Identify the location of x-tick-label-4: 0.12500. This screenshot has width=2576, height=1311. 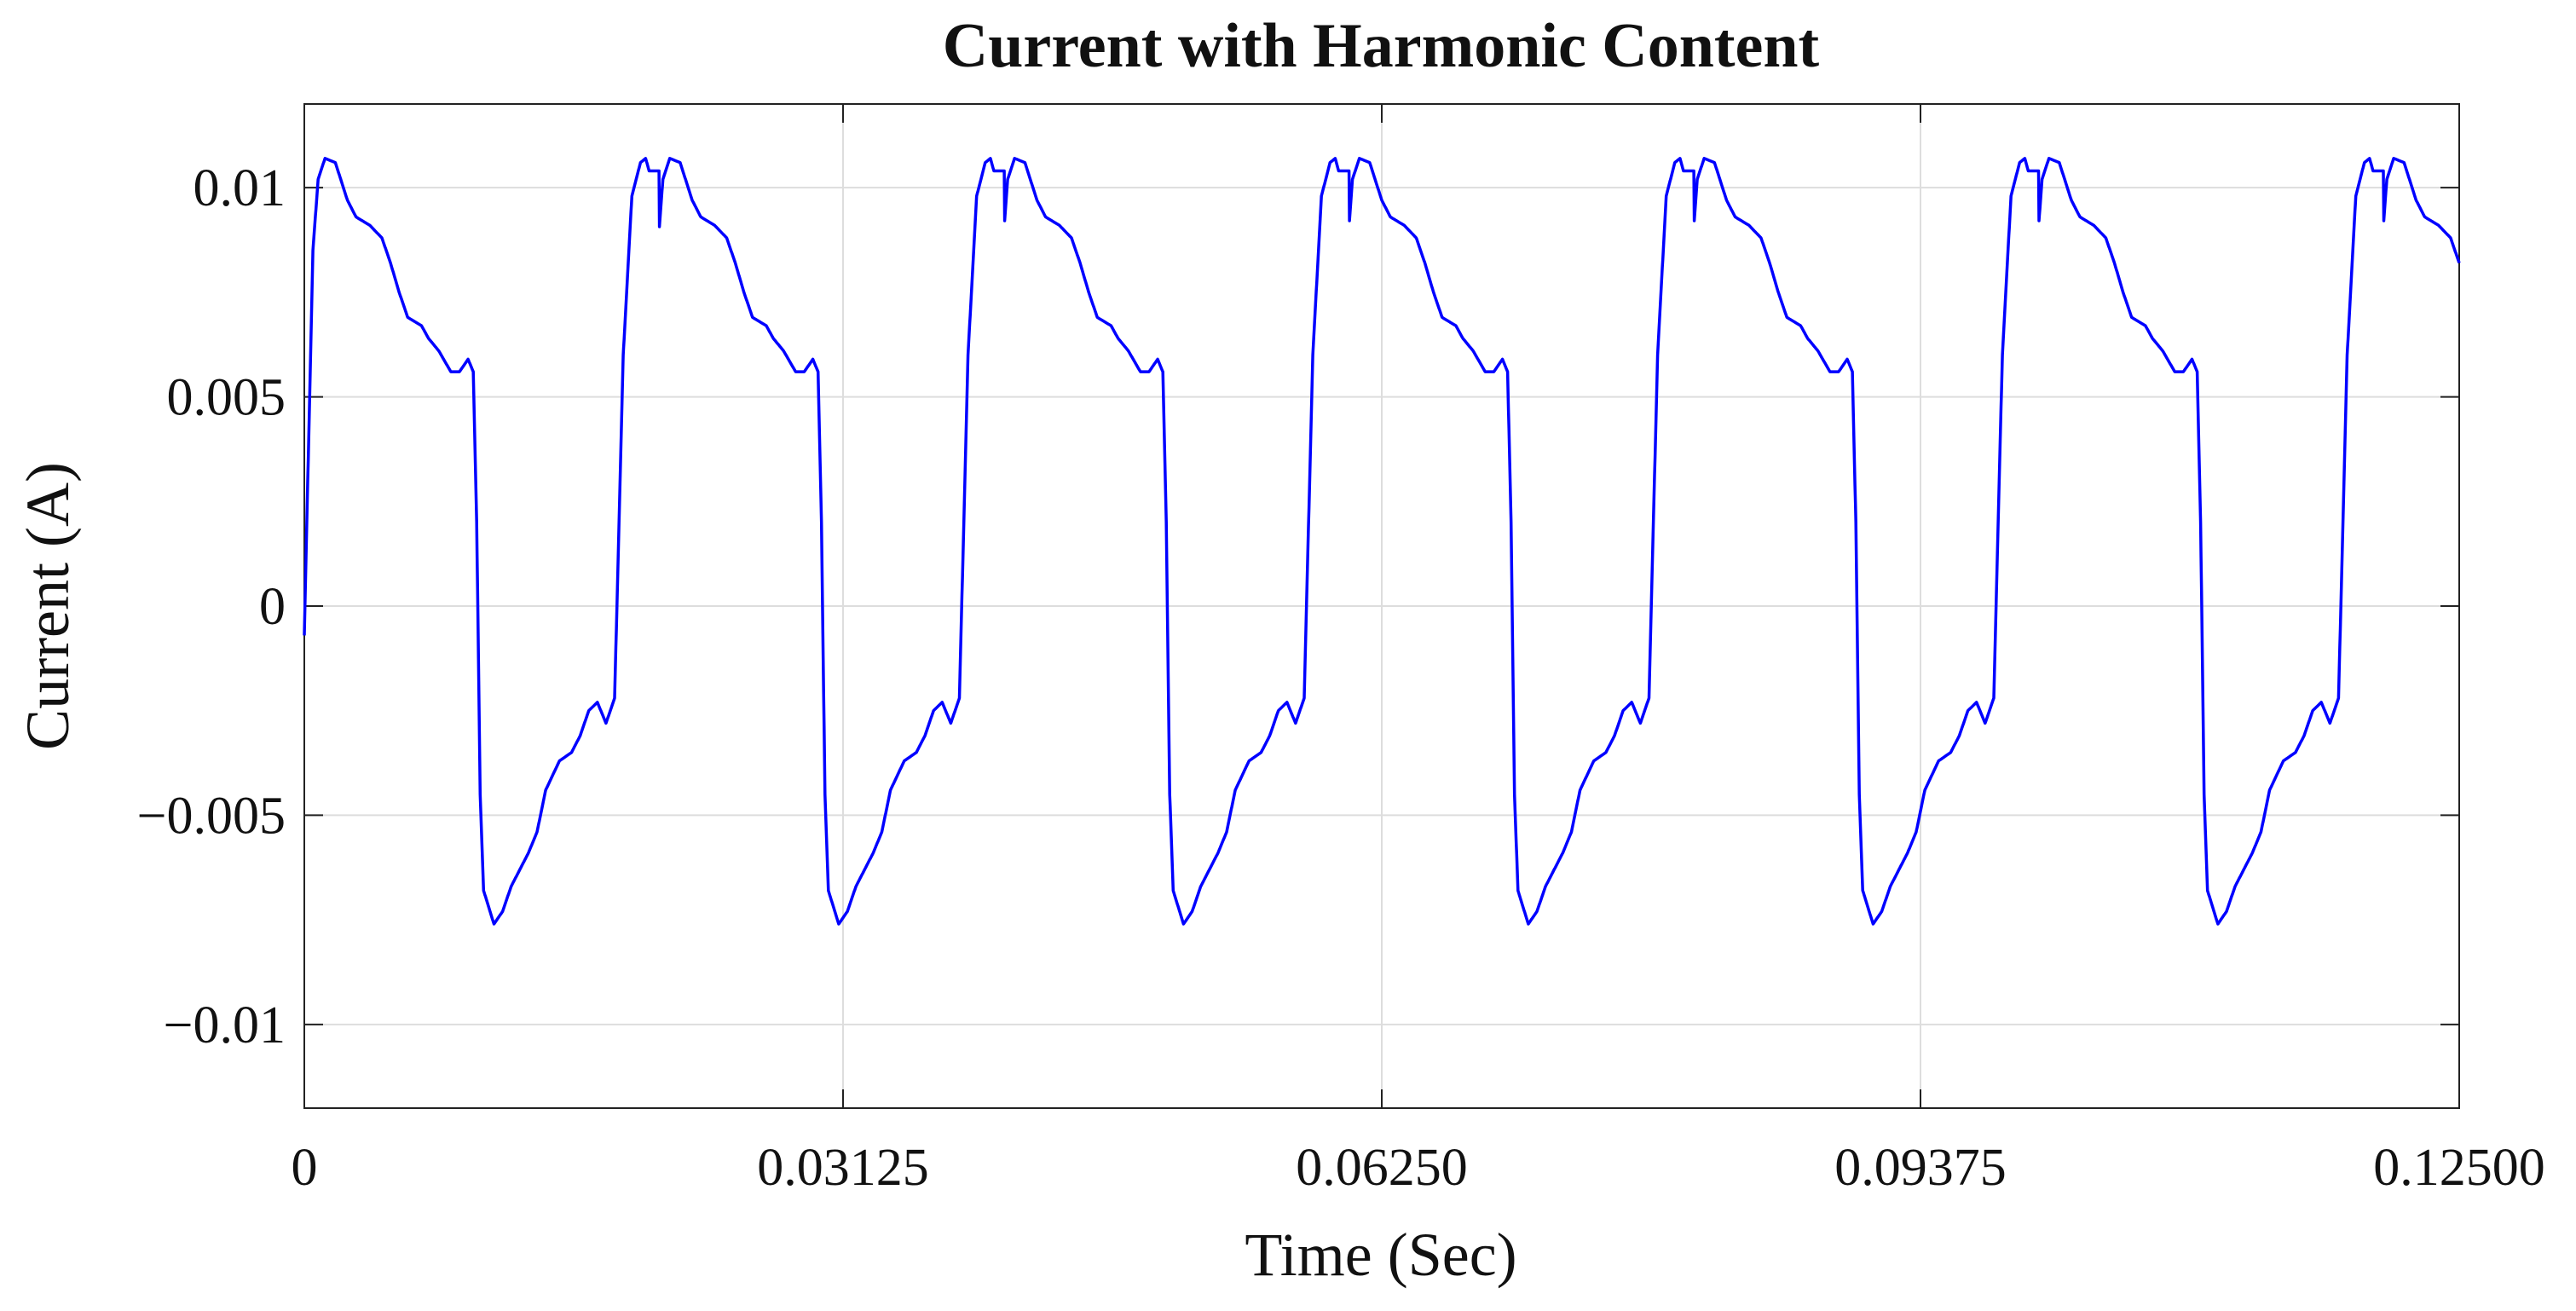
(2459, 1168).